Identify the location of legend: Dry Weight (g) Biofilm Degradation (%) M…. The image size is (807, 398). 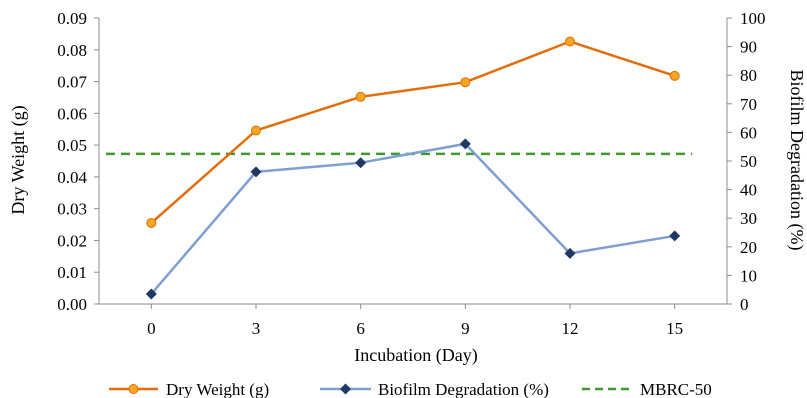
(410, 389).